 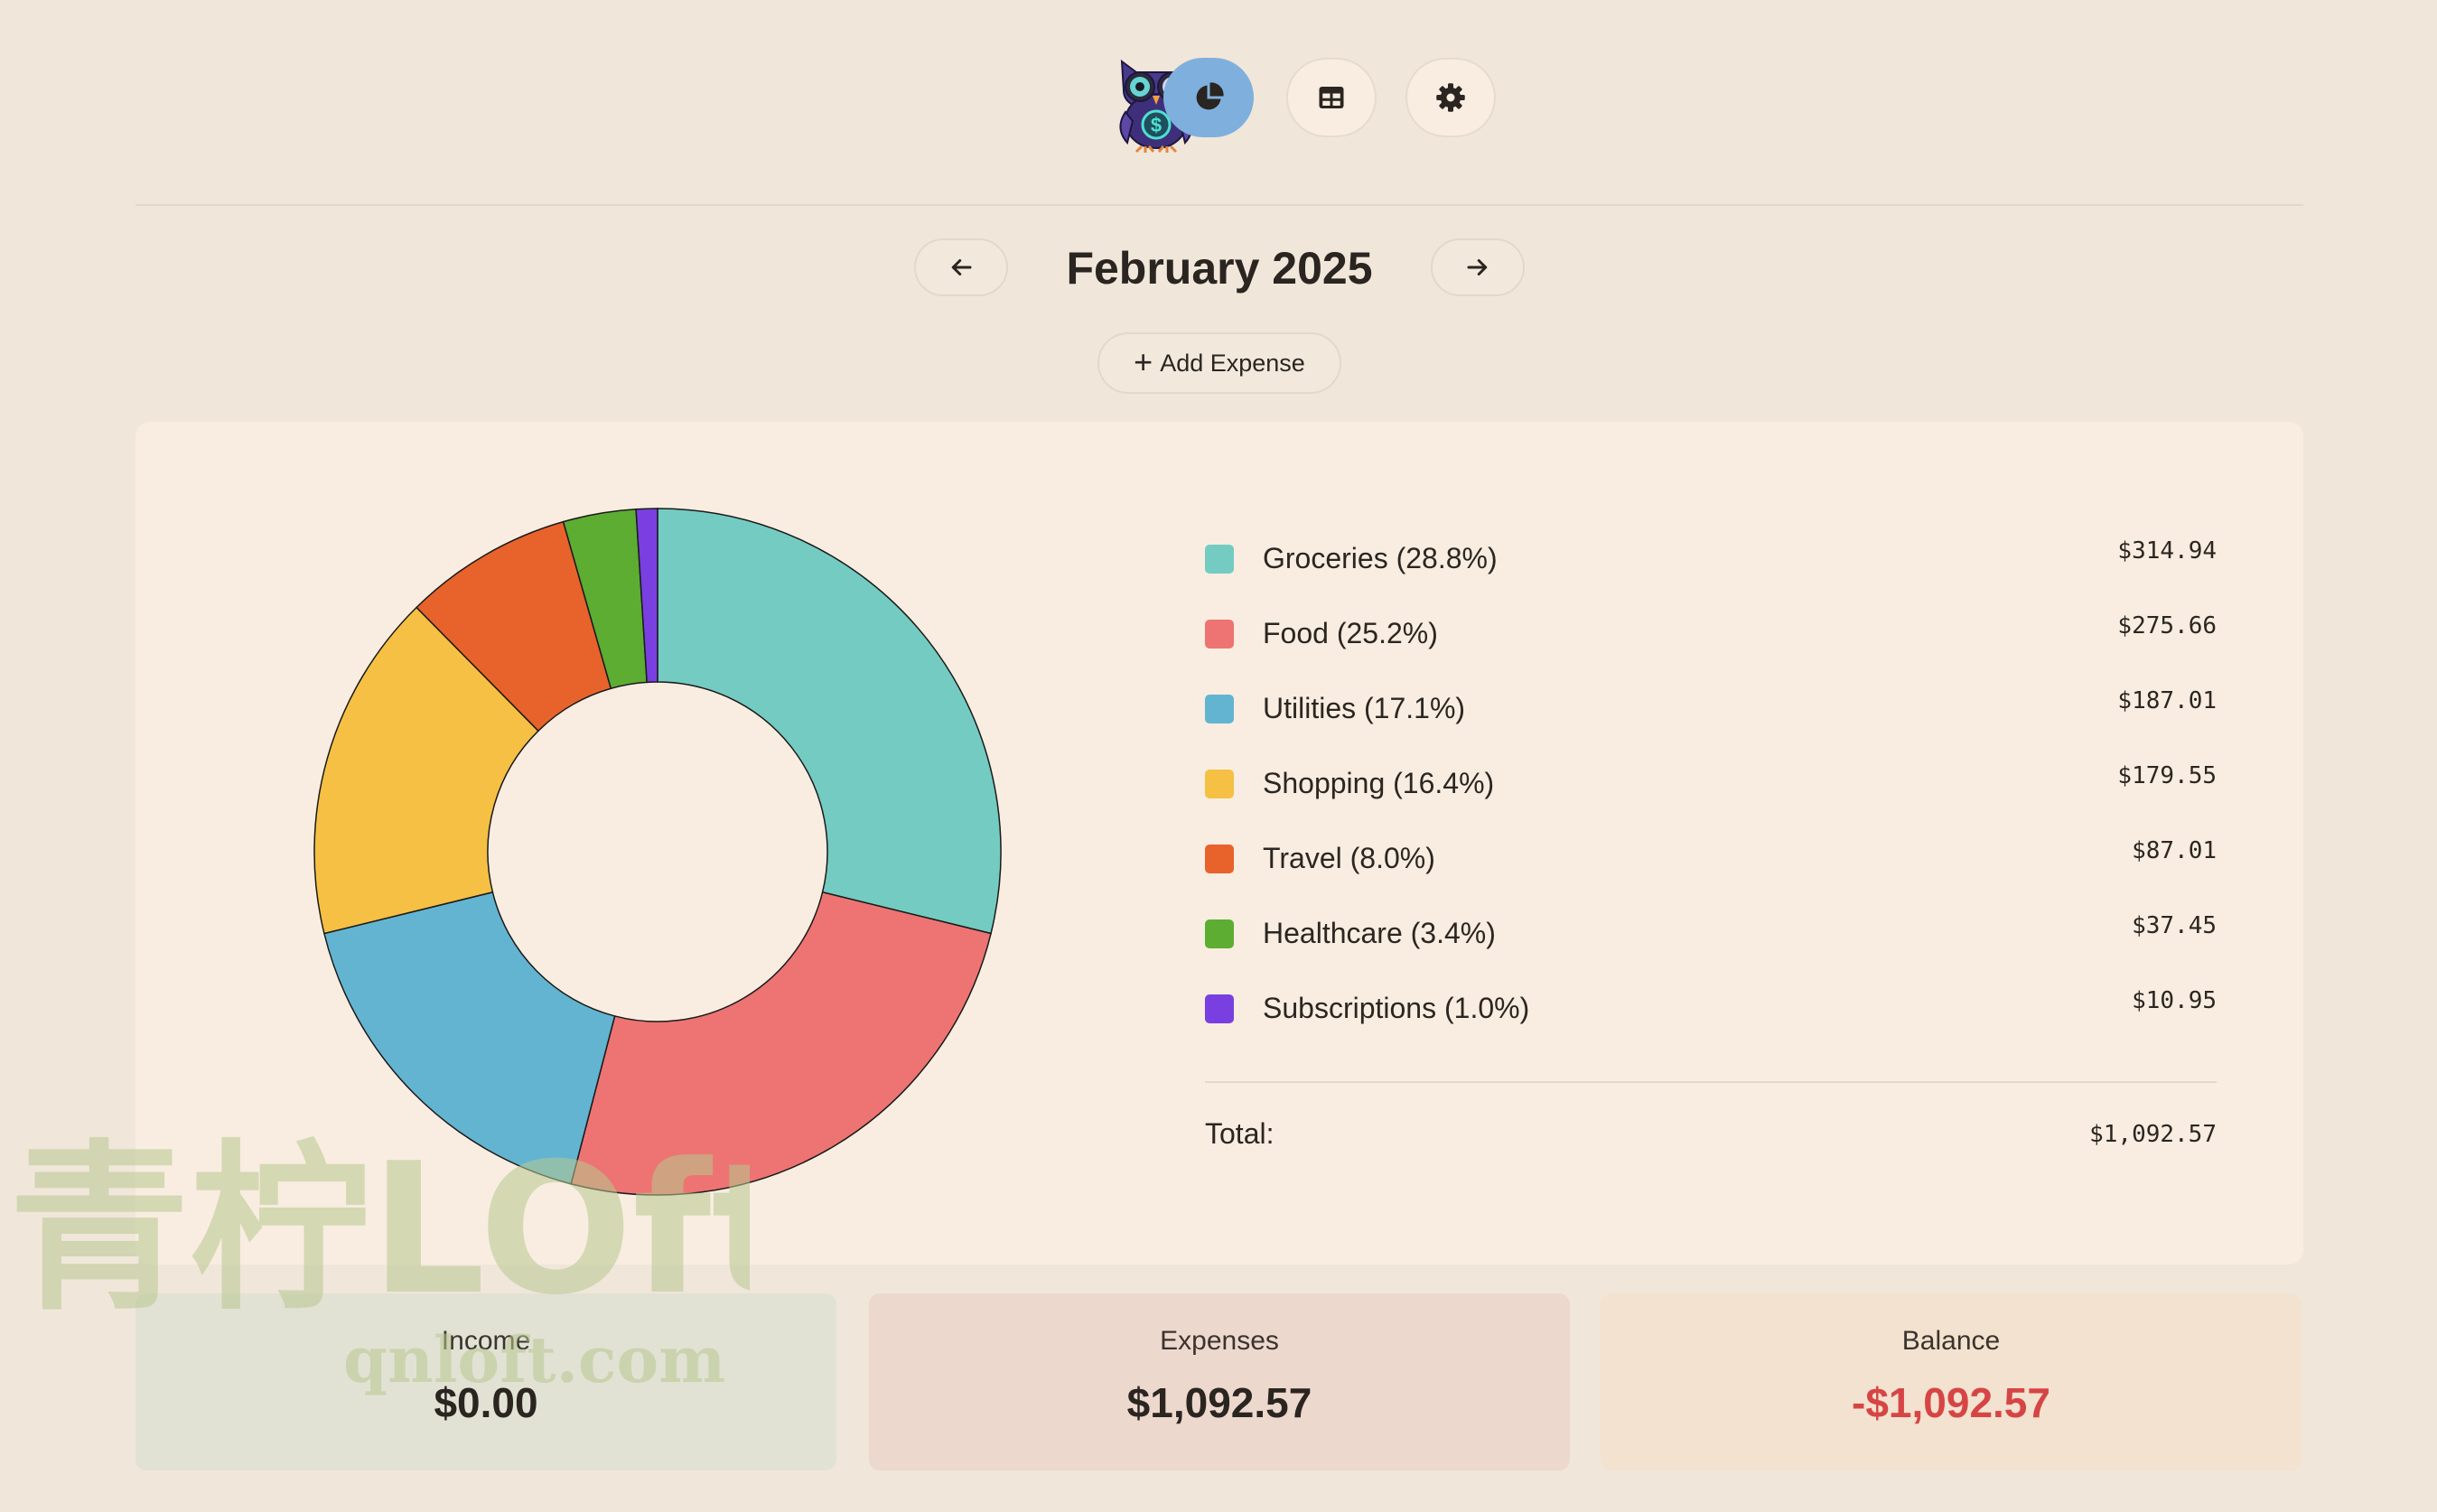 What do you see at coordinates (1711, 708) in the screenshot?
I see `legend-item-utilities: Utilities (17.1%) $187.01` at bounding box center [1711, 708].